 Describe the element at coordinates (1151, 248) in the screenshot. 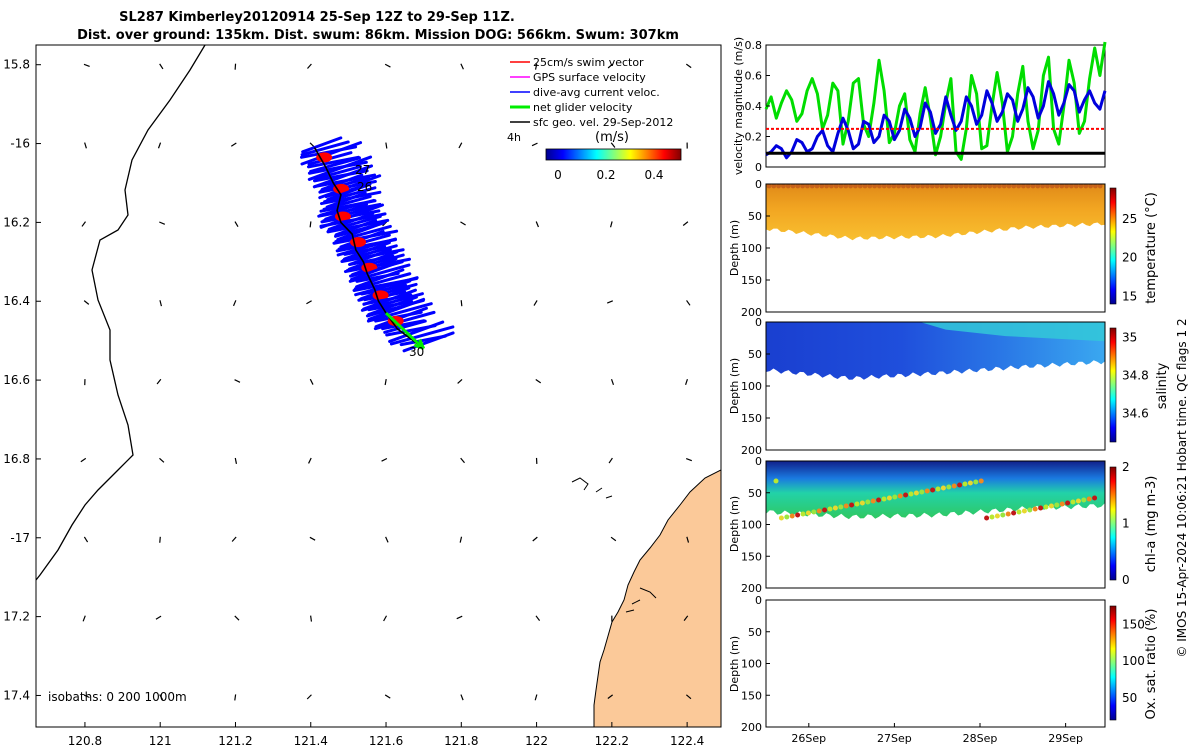

I see `temperature-cblabel: temperature (°C)` at that location.